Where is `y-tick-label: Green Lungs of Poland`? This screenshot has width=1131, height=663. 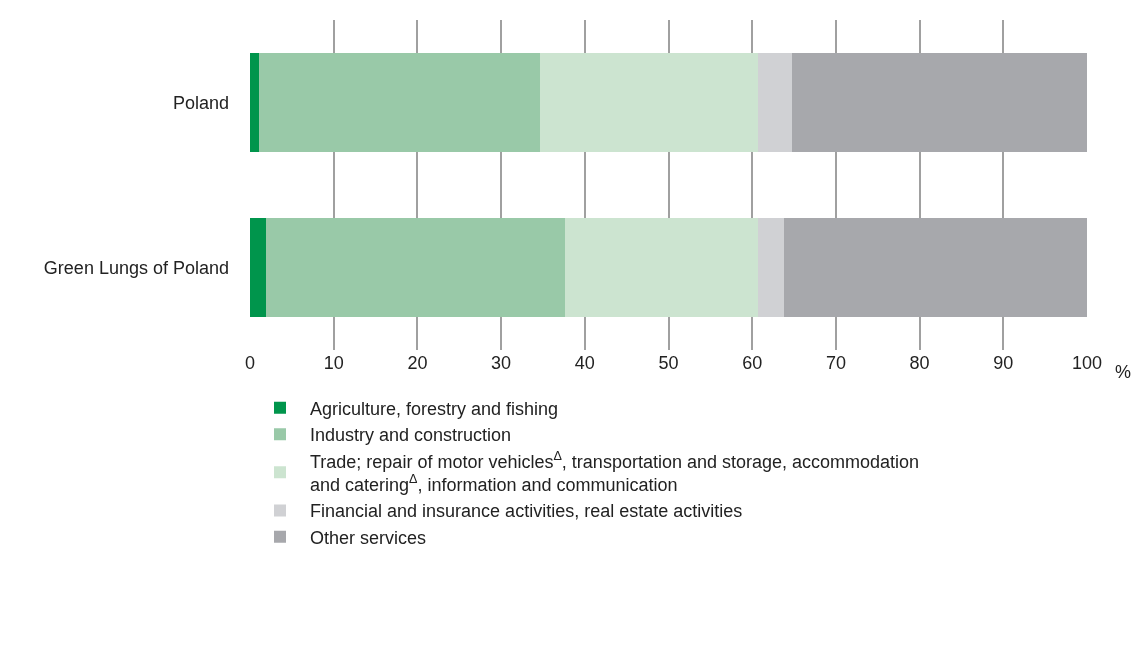
y-tick-label: Green Lungs of Poland is located at coordinates (136, 267).